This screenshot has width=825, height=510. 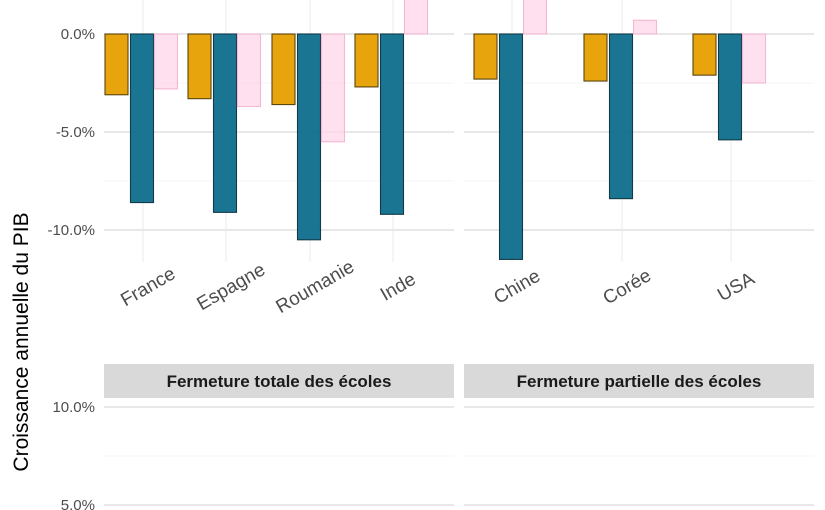 I want to click on x-tick-label: USA, so click(x=736, y=287).